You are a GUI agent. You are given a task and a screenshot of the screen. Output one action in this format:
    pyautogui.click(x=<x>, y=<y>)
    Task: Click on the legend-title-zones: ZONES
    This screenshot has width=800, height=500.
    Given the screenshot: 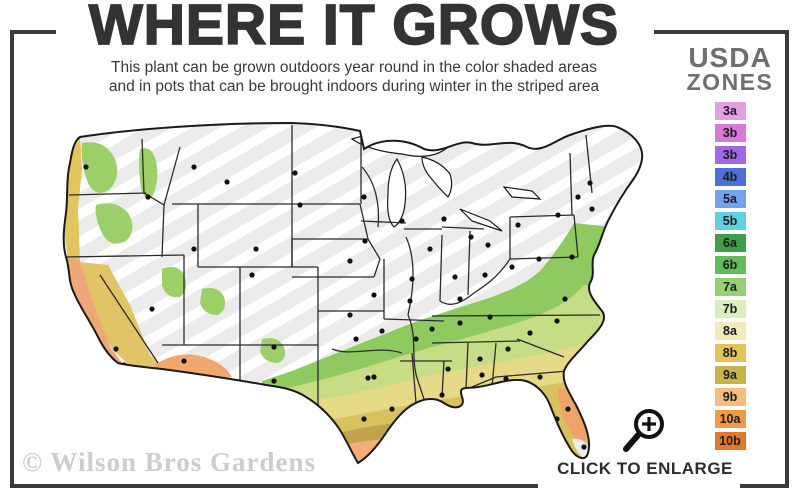 What is the action you would take?
    pyautogui.click(x=730, y=82)
    